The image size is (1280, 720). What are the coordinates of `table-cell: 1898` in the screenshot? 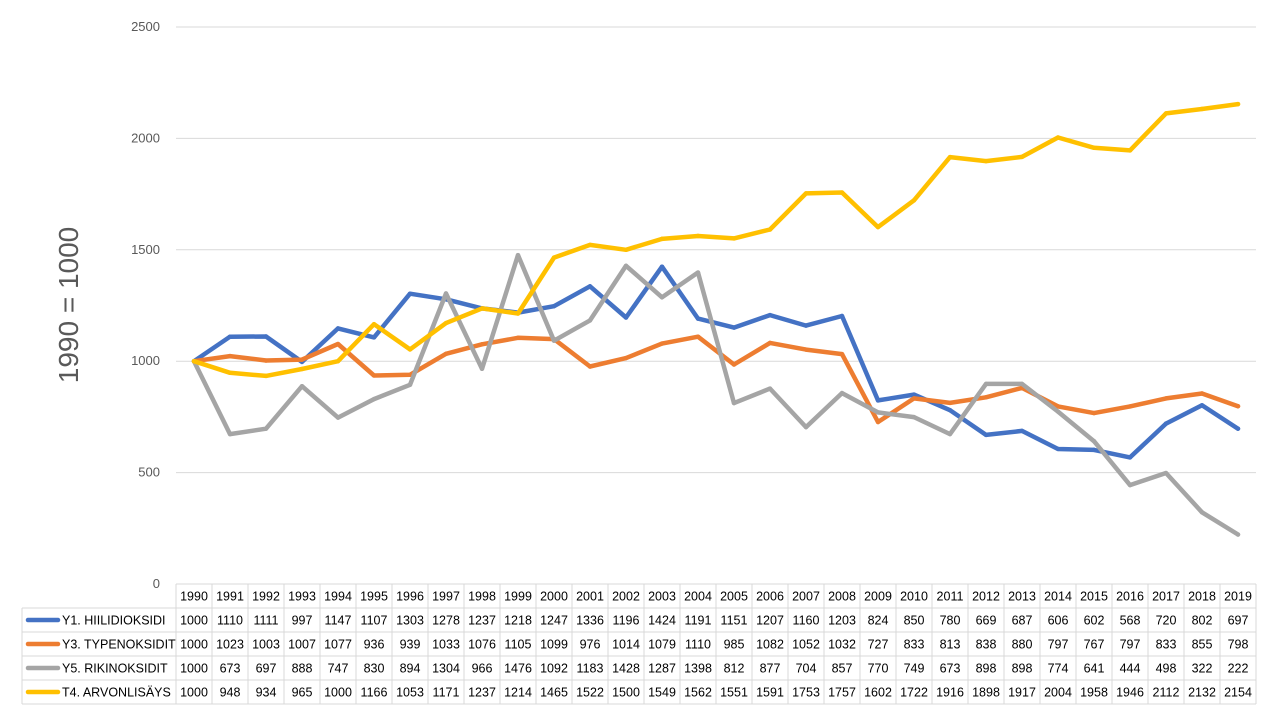 It's located at (986, 693).